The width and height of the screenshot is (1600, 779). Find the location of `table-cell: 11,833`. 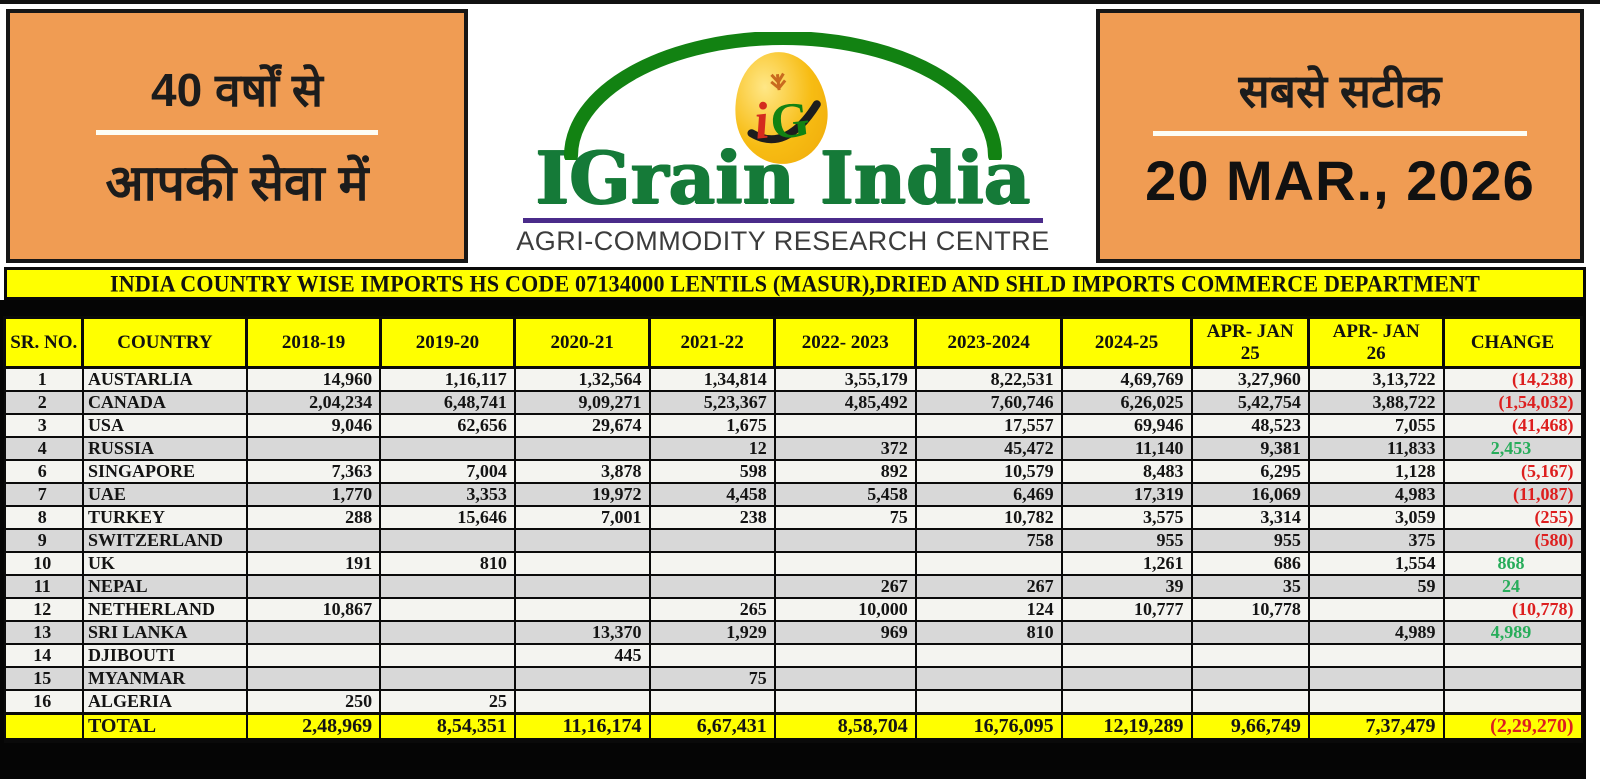

table-cell: 11,833 is located at coordinates (1376, 448).